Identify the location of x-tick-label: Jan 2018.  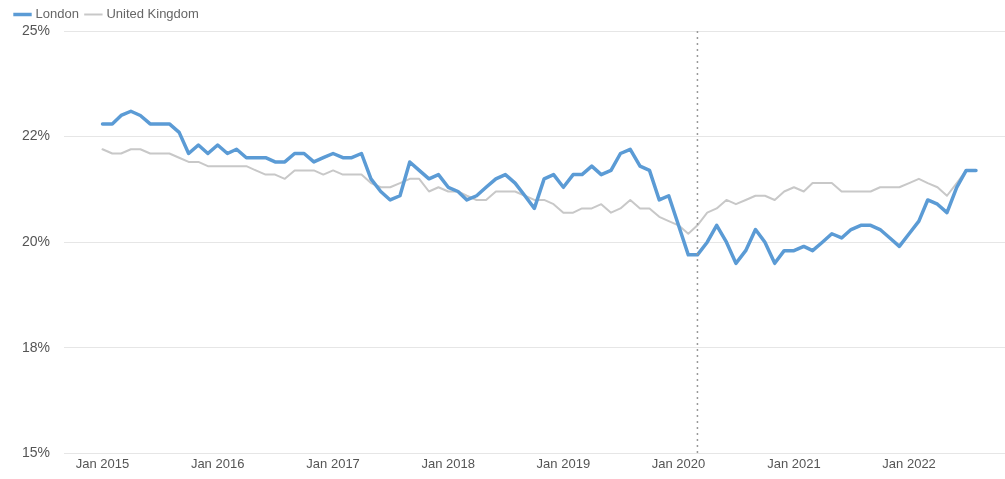
(448, 463).